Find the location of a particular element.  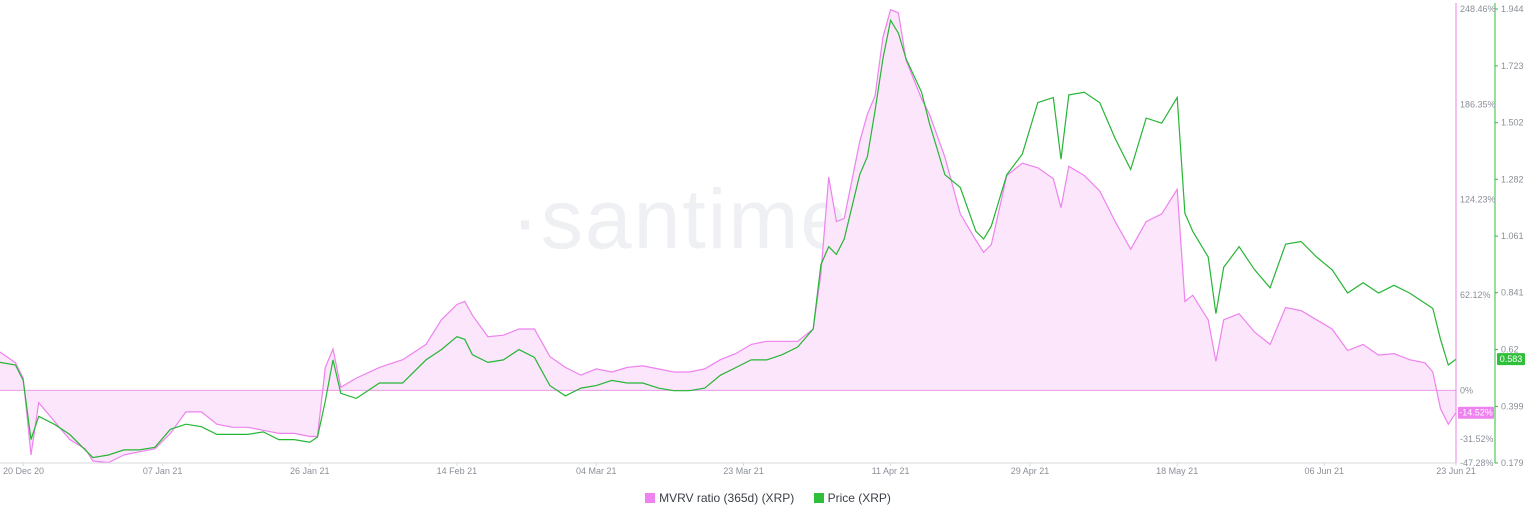

x-axis-tick-label: 23 Jun 21 is located at coordinates (1456, 471).